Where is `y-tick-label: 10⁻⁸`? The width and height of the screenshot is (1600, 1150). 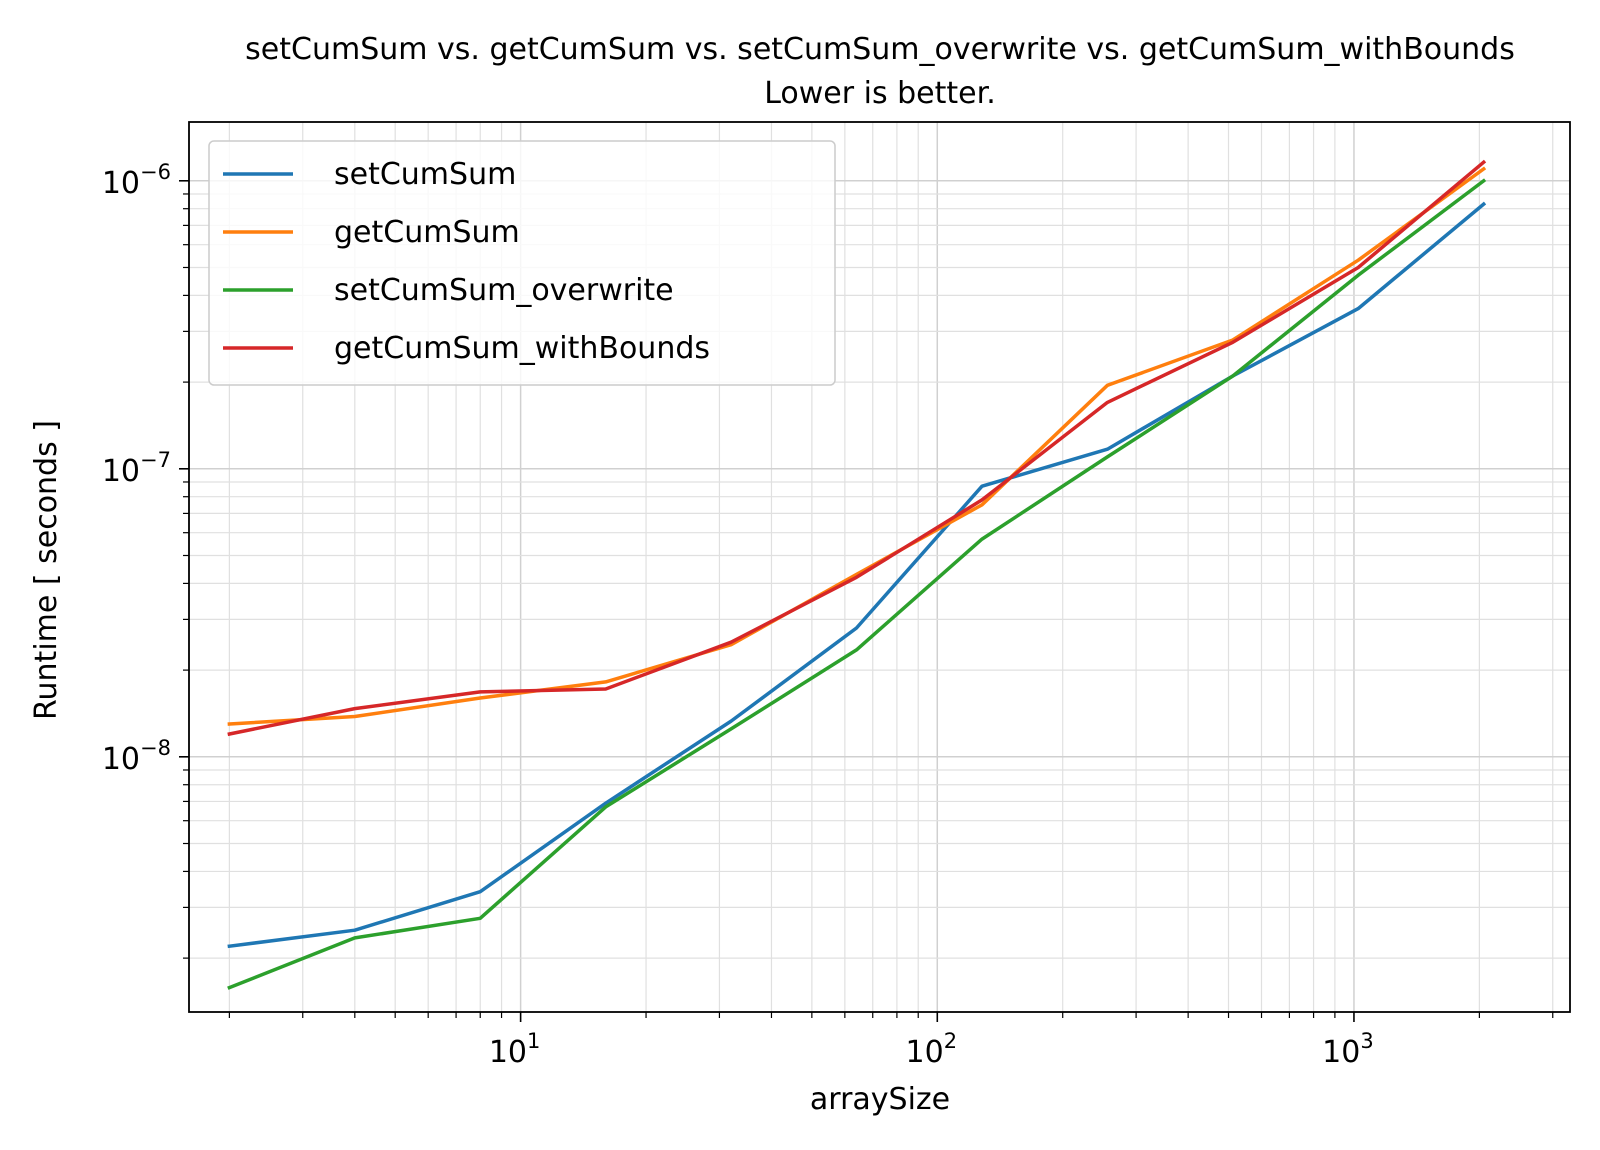
y-tick-label: 10⁻⁸ is located at coordinates (136, 756).